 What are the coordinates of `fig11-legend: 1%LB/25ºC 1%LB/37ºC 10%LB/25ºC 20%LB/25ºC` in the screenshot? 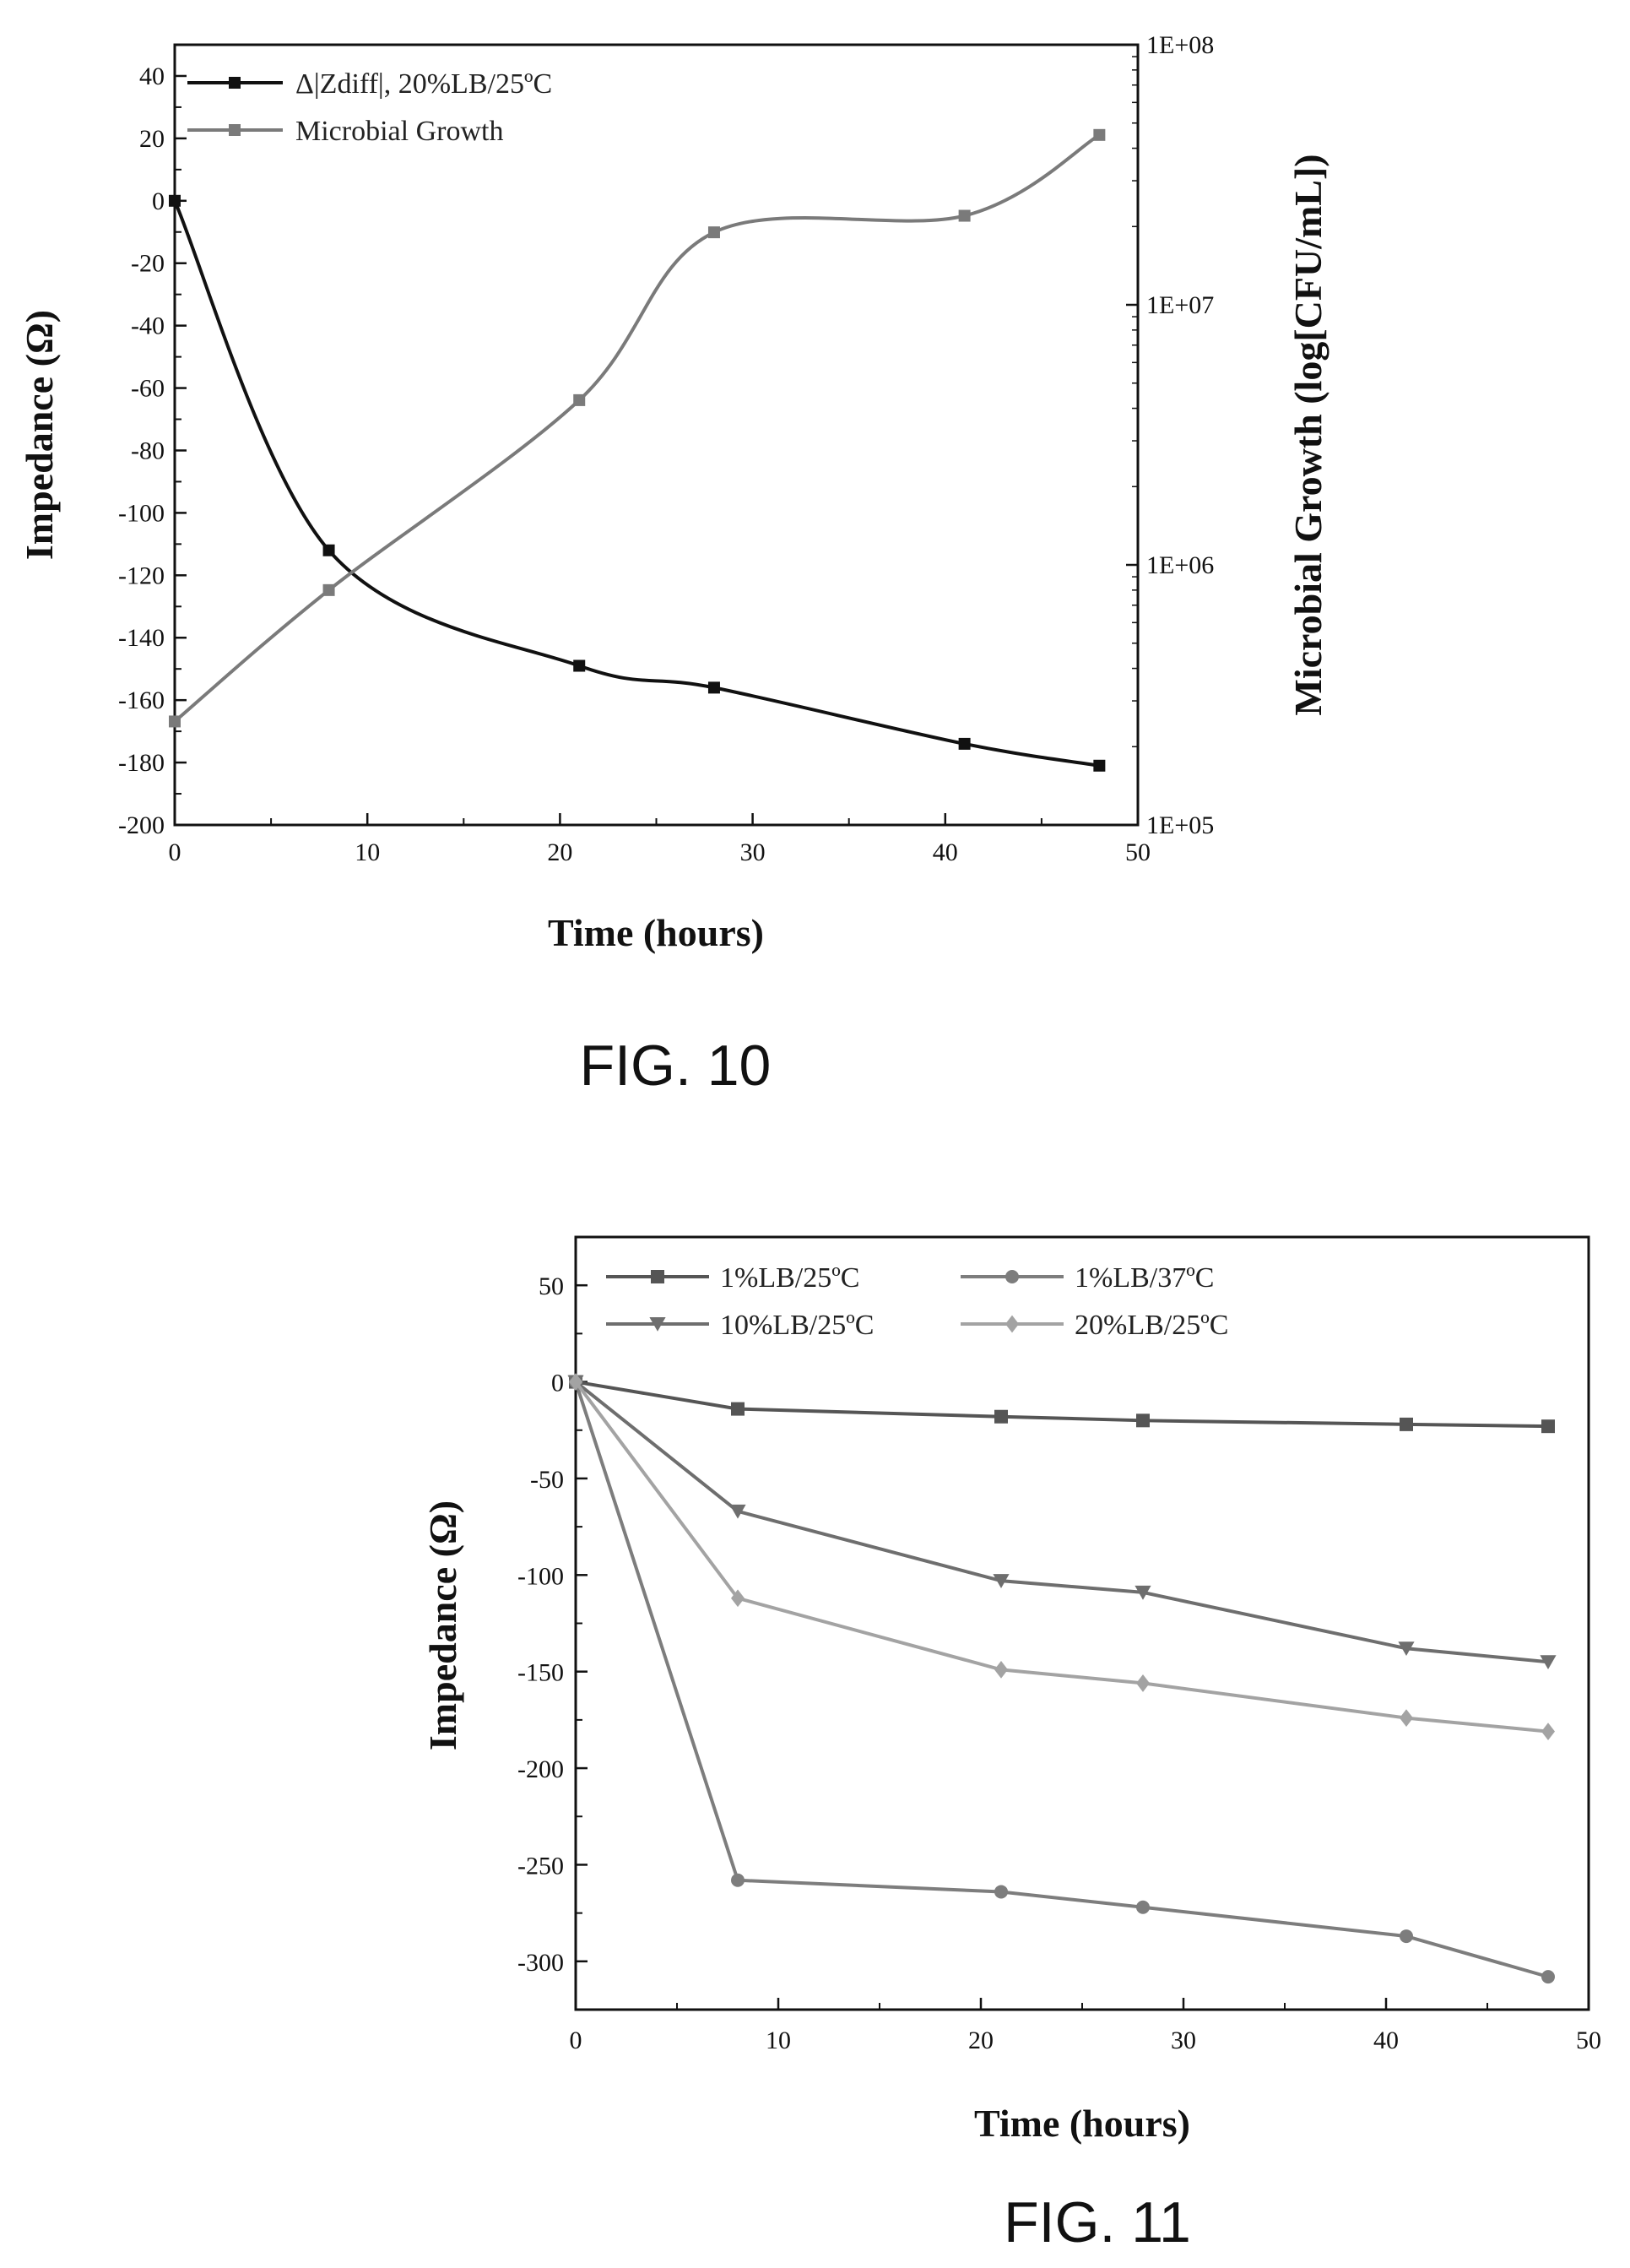 It's located at (917, 1301).